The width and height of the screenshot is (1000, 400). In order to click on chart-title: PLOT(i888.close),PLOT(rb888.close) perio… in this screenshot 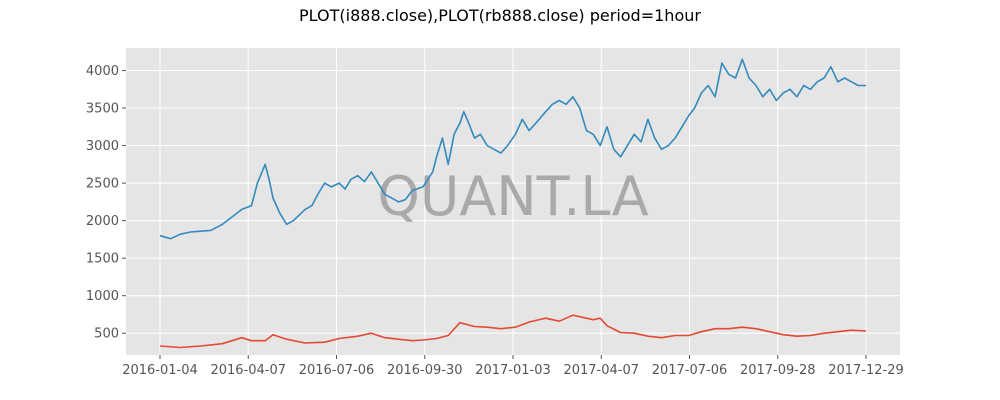, I will do `click(500, 15)`.